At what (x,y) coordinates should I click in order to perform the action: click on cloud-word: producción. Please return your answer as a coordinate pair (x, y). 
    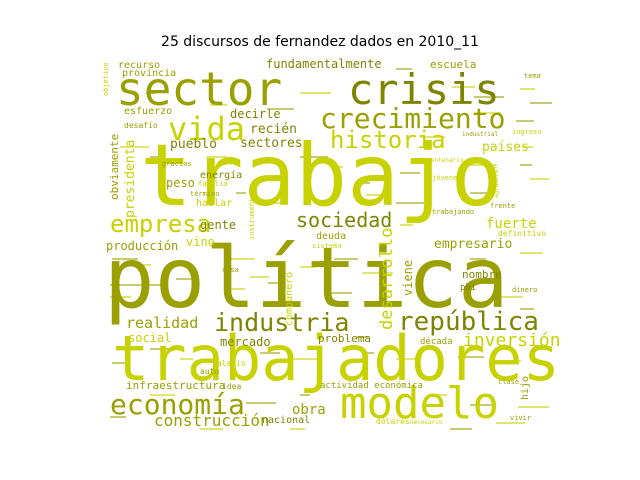
    Looking at the image, I should click on (142, 246).